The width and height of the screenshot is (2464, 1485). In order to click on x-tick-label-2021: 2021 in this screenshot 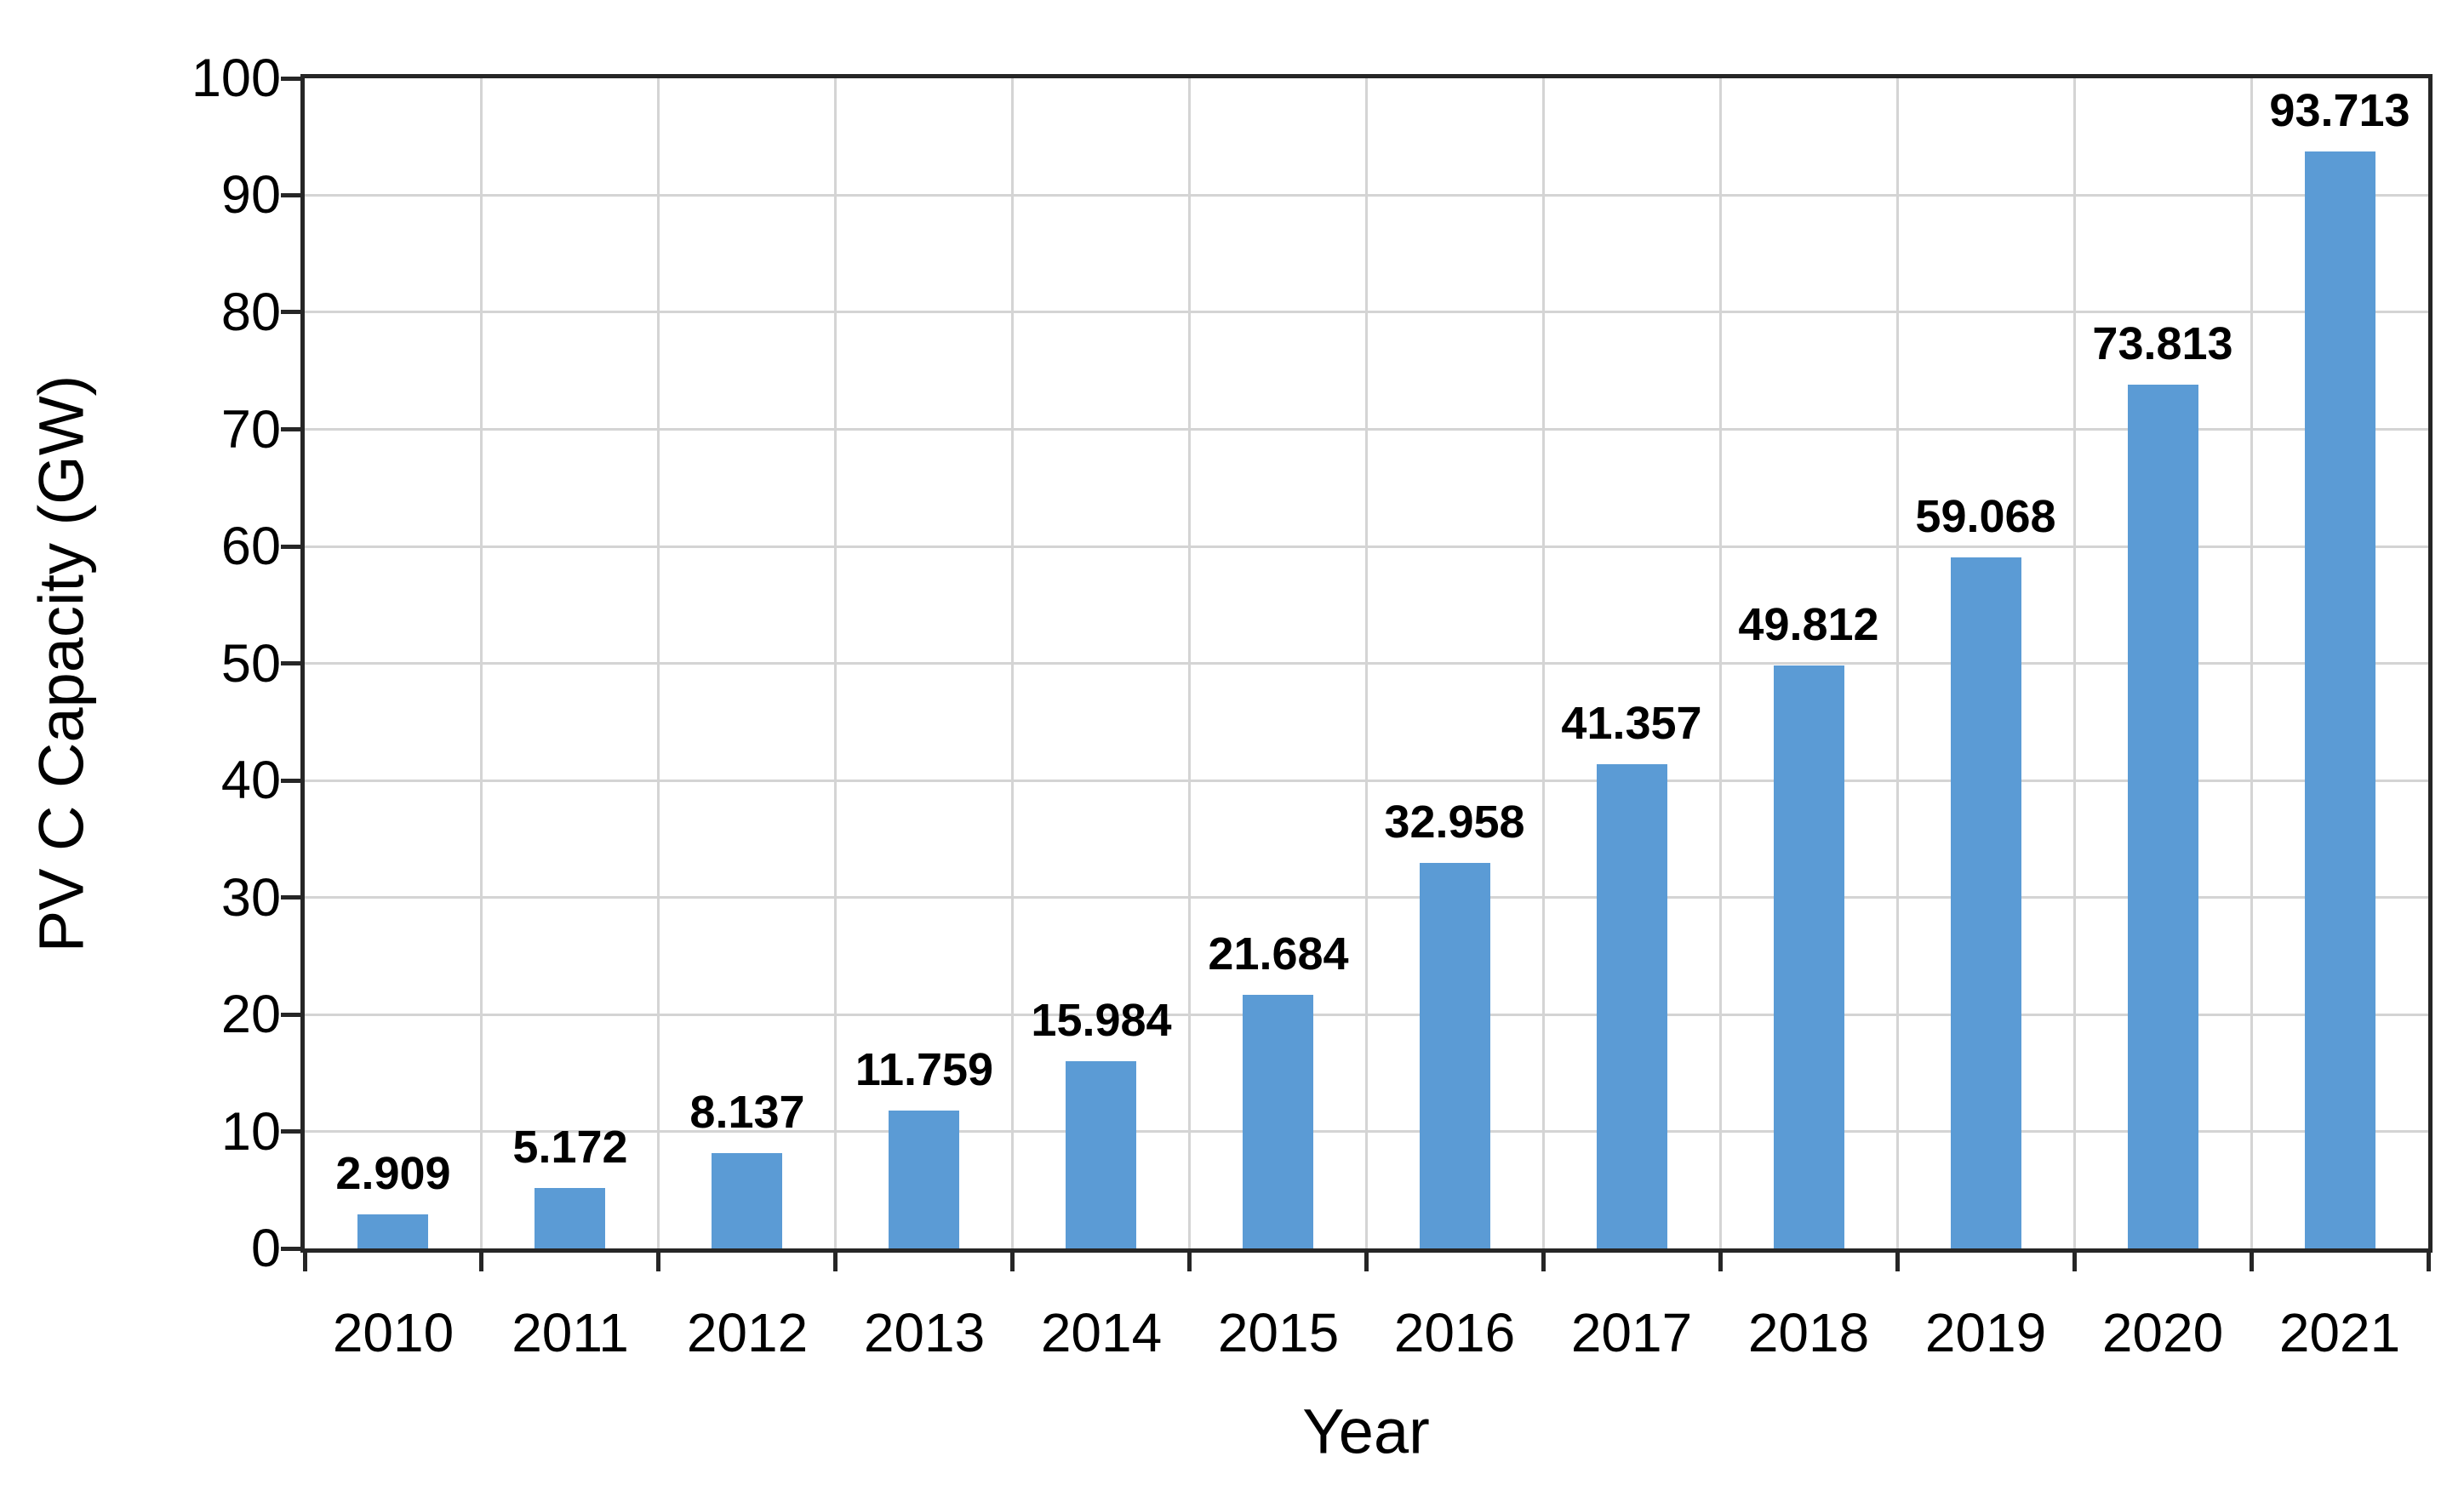, I will do `click(2339, 1333)`.